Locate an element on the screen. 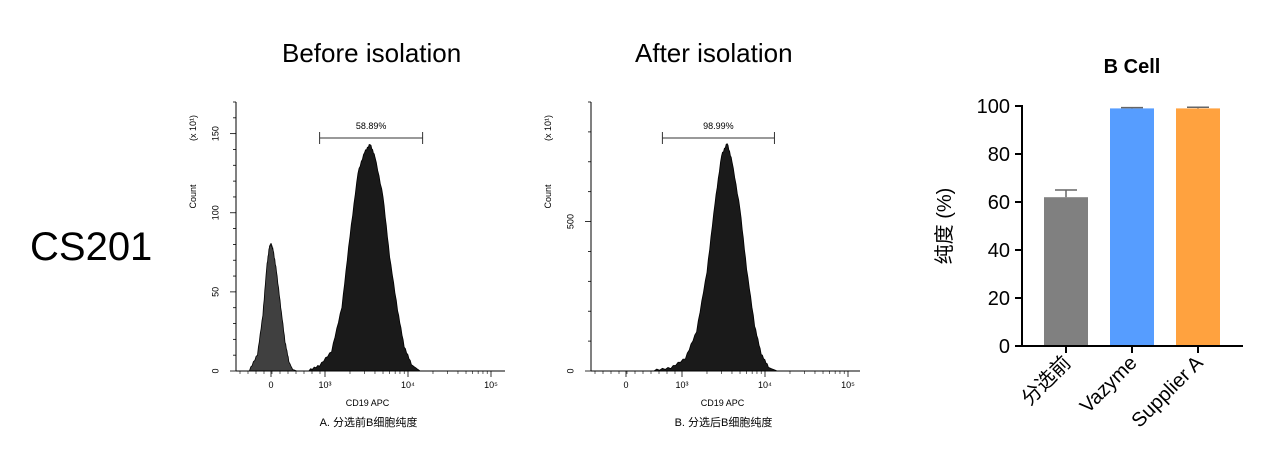  hist-a-y-tick-label: 50 is located at coordinates (215, 292).